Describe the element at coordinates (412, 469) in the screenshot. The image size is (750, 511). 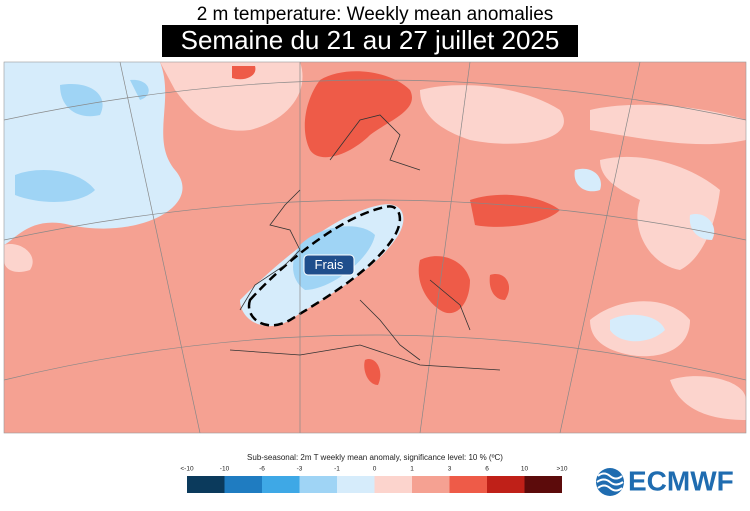
I see `colorbar-tick-label: 1` at that location.